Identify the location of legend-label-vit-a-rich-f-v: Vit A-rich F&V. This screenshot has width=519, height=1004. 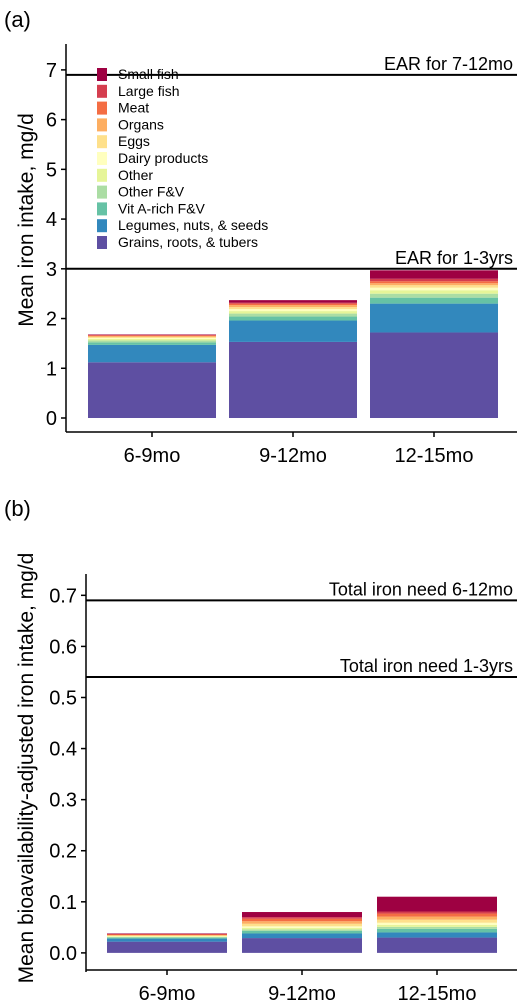
(162, 208).